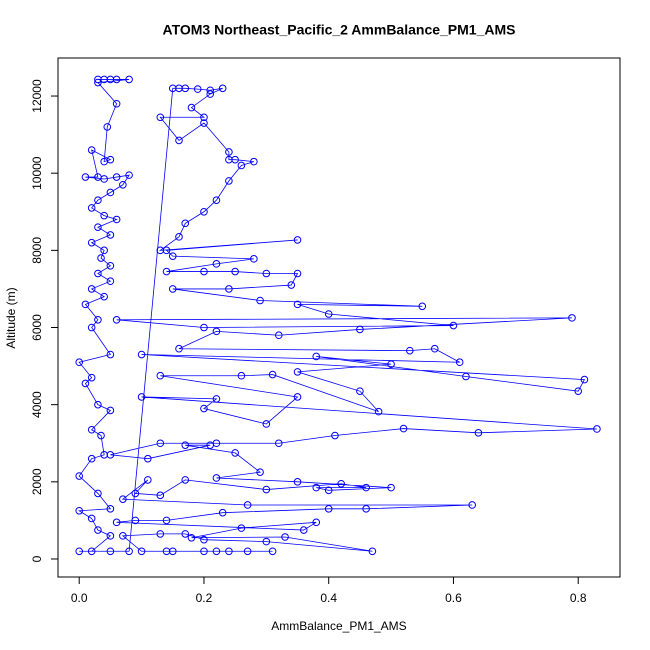 This screenshot has width=650, height=650. Describe the element at coordinates (37, 250) in the screenshot. I see `y-tick-label: 8000` at that location.